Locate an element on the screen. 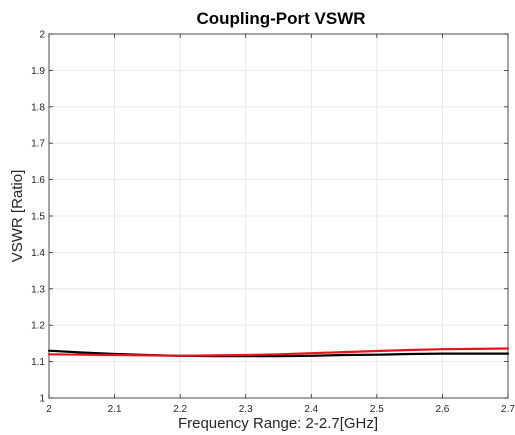 The width and height of the screenshot is (515, 435). y-tick-label: 1 is located at coordinates (42, 399).